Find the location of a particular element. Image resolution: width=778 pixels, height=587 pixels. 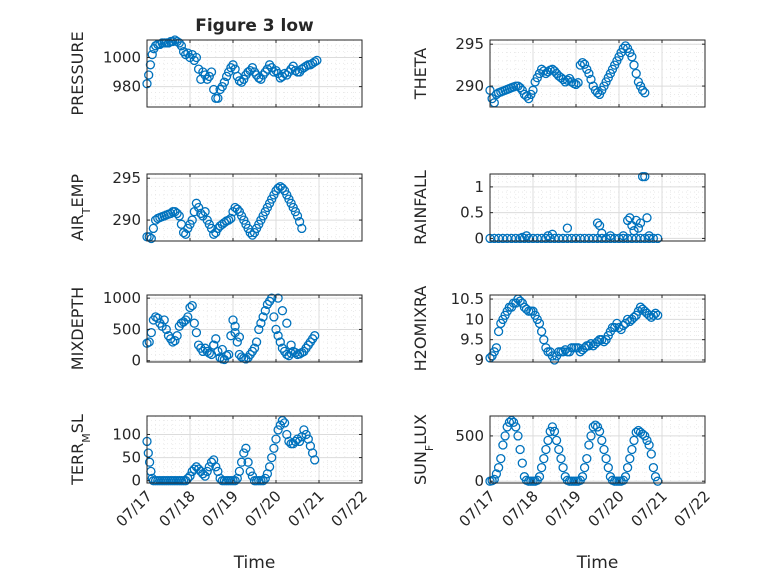

y-tick-label: 10.5 is located at coordinates (467, 299).